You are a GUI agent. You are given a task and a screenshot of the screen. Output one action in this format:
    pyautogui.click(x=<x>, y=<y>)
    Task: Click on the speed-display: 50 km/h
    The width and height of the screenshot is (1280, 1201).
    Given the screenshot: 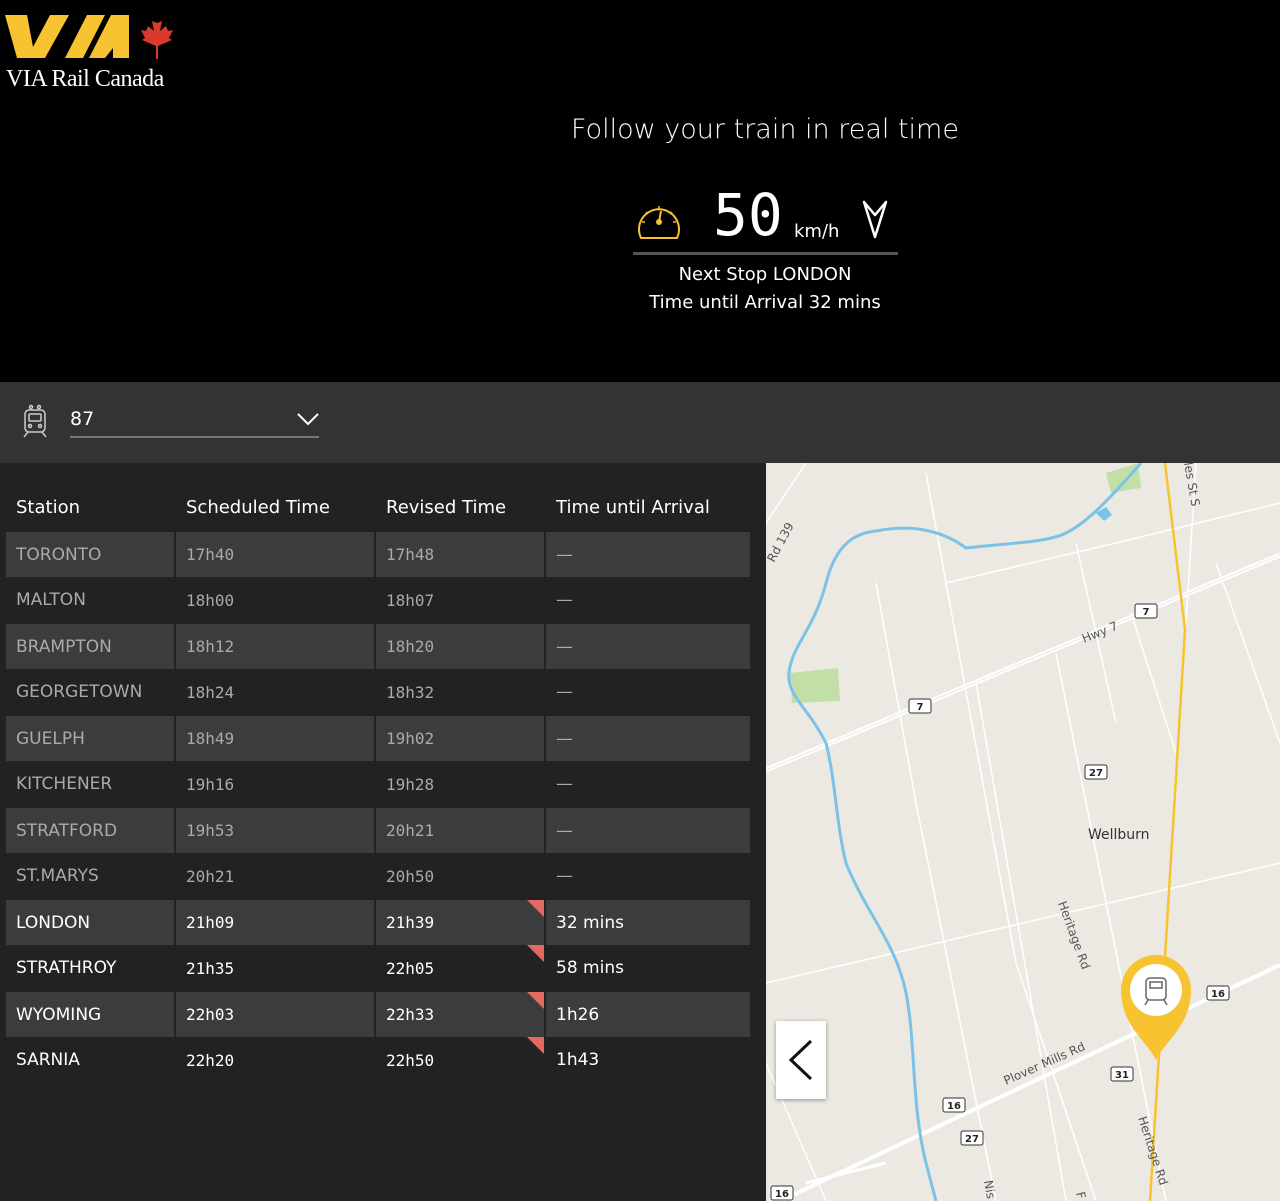 What is the action you would take?
    pyautogui.click(x=765, y=218)
    